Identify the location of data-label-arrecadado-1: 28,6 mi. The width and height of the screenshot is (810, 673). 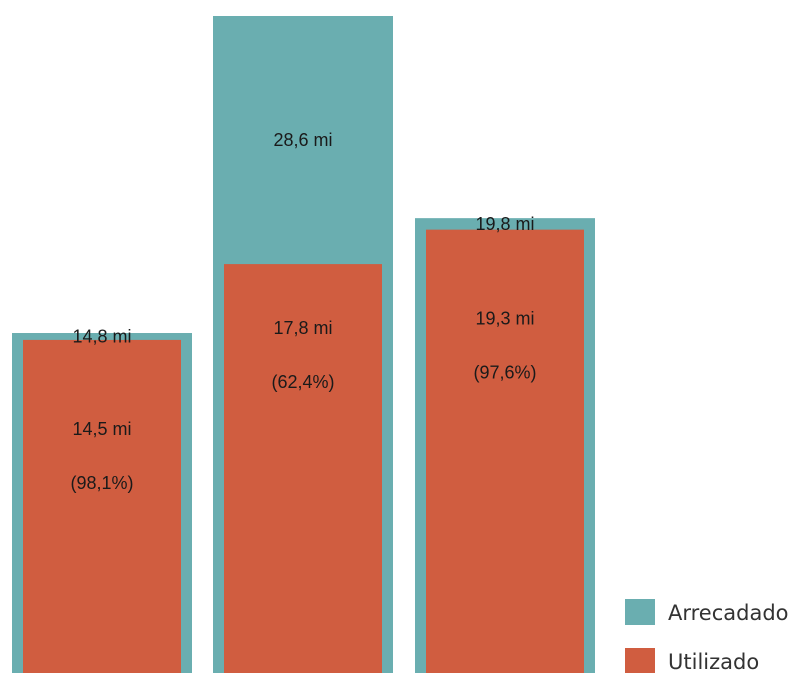
(302, 140).